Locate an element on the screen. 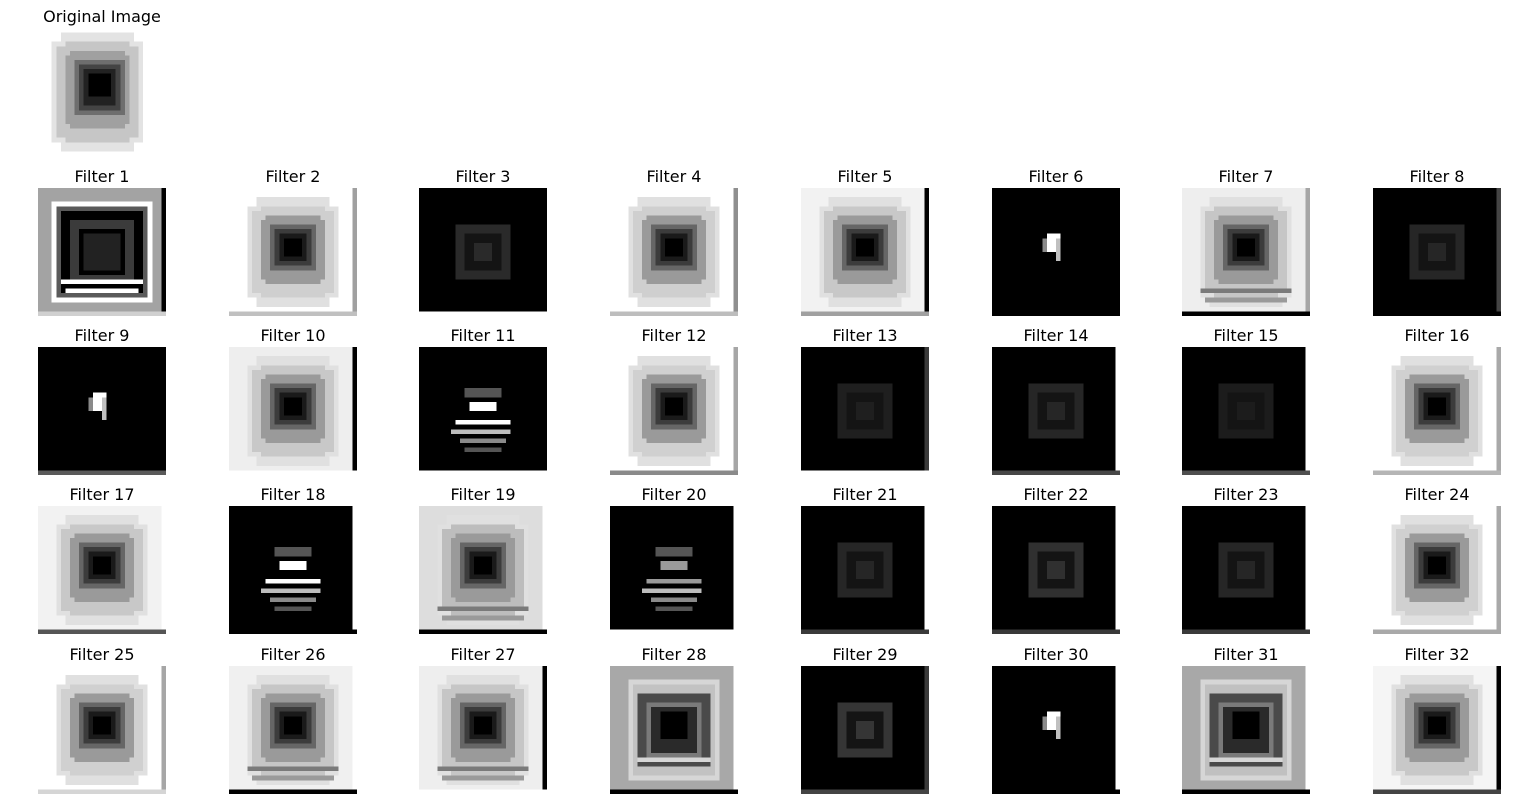  filter-title: Filter 10 is located at coordinates (293, 335).